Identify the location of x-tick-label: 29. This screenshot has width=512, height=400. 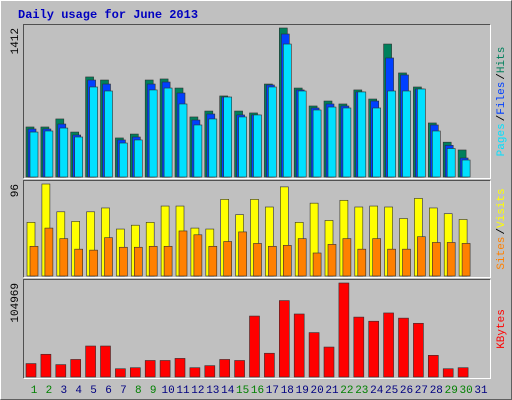
(451, 391).